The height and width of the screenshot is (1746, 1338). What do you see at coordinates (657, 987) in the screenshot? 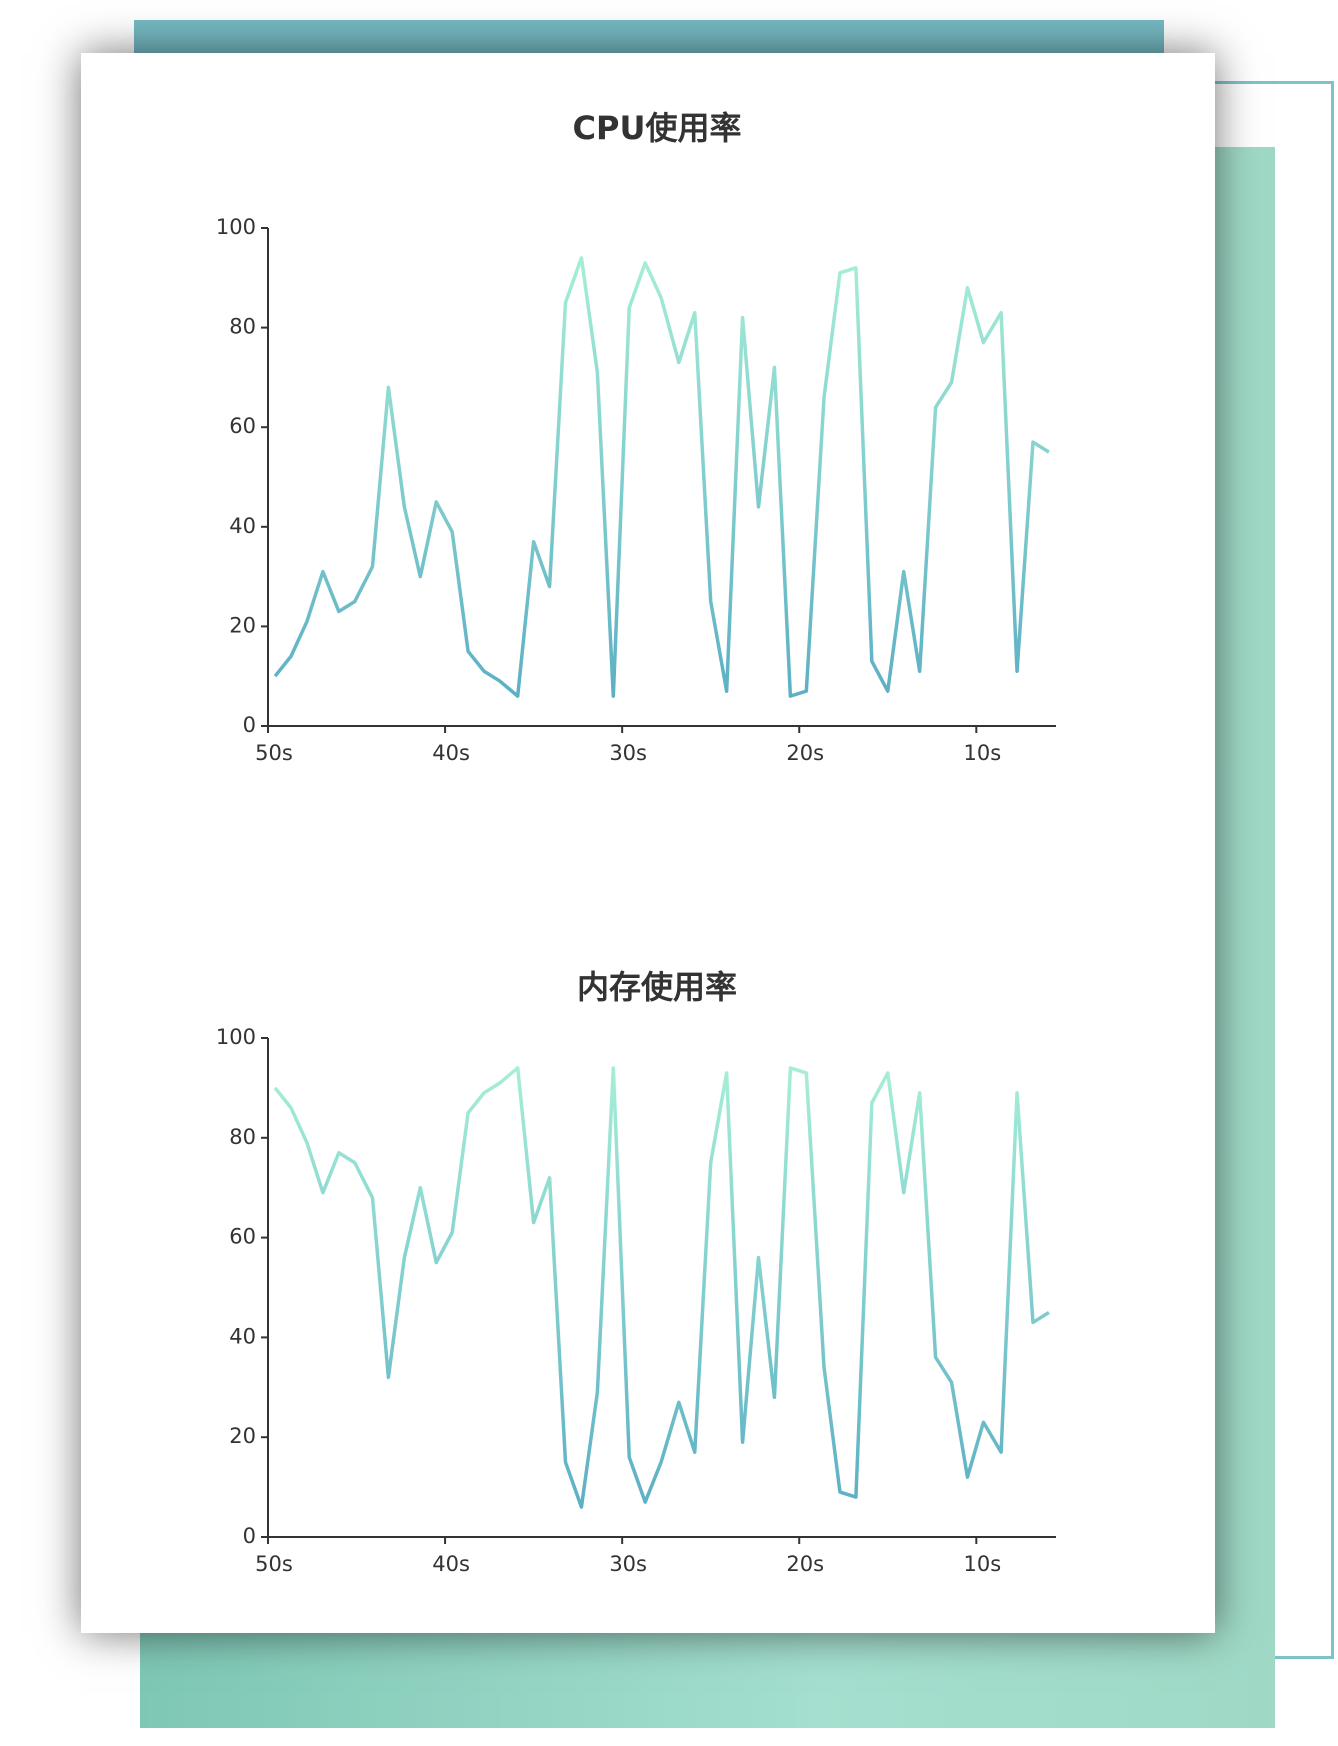
I see `chart-title: 内存使用率` at bounding box center [657, 987].